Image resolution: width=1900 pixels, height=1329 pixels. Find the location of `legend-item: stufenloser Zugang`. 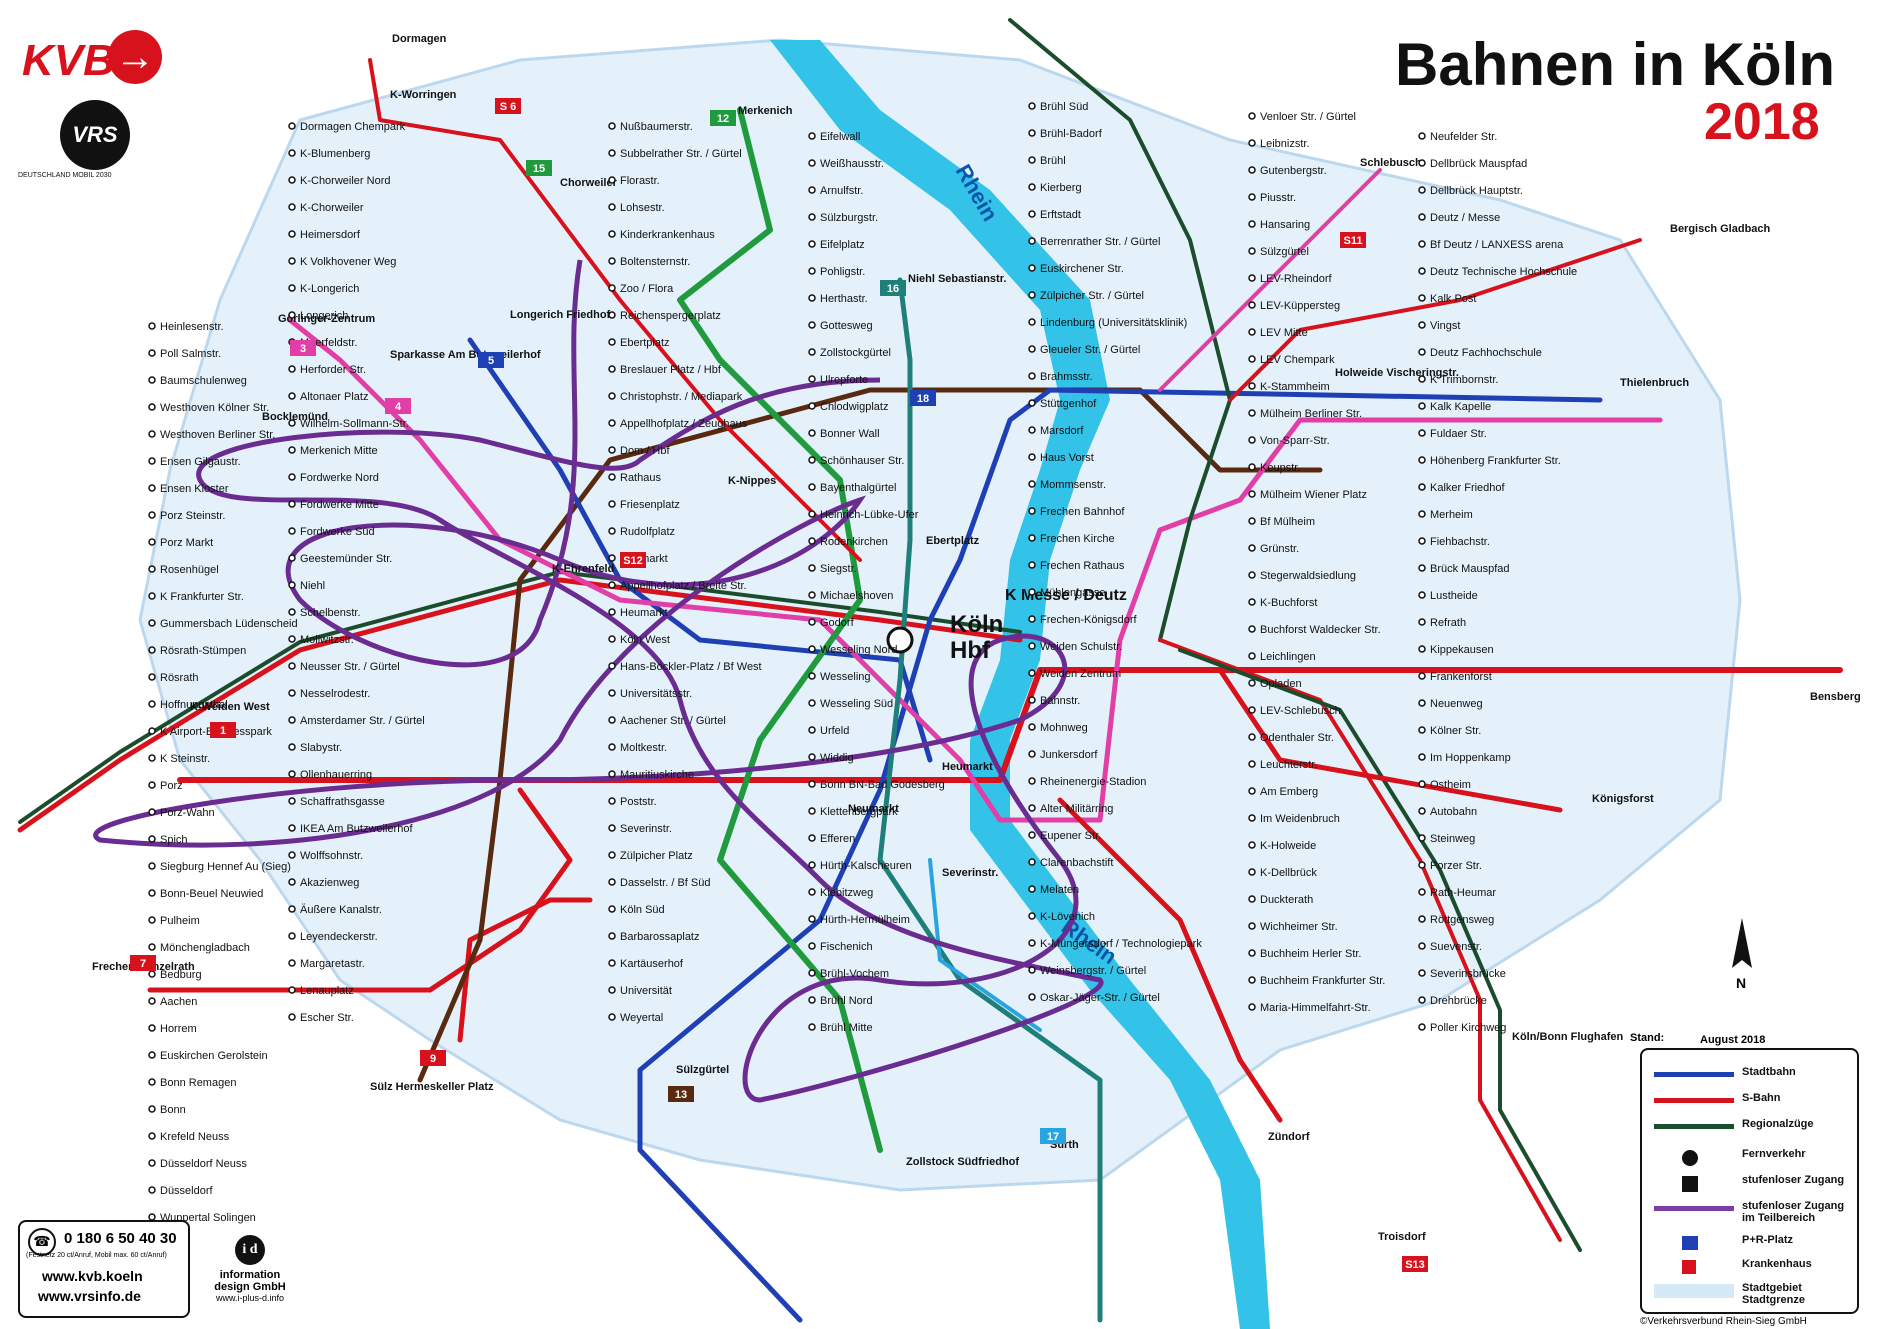

legend-item: stufenloser Zugang is located at coordinates (1793, 1180).